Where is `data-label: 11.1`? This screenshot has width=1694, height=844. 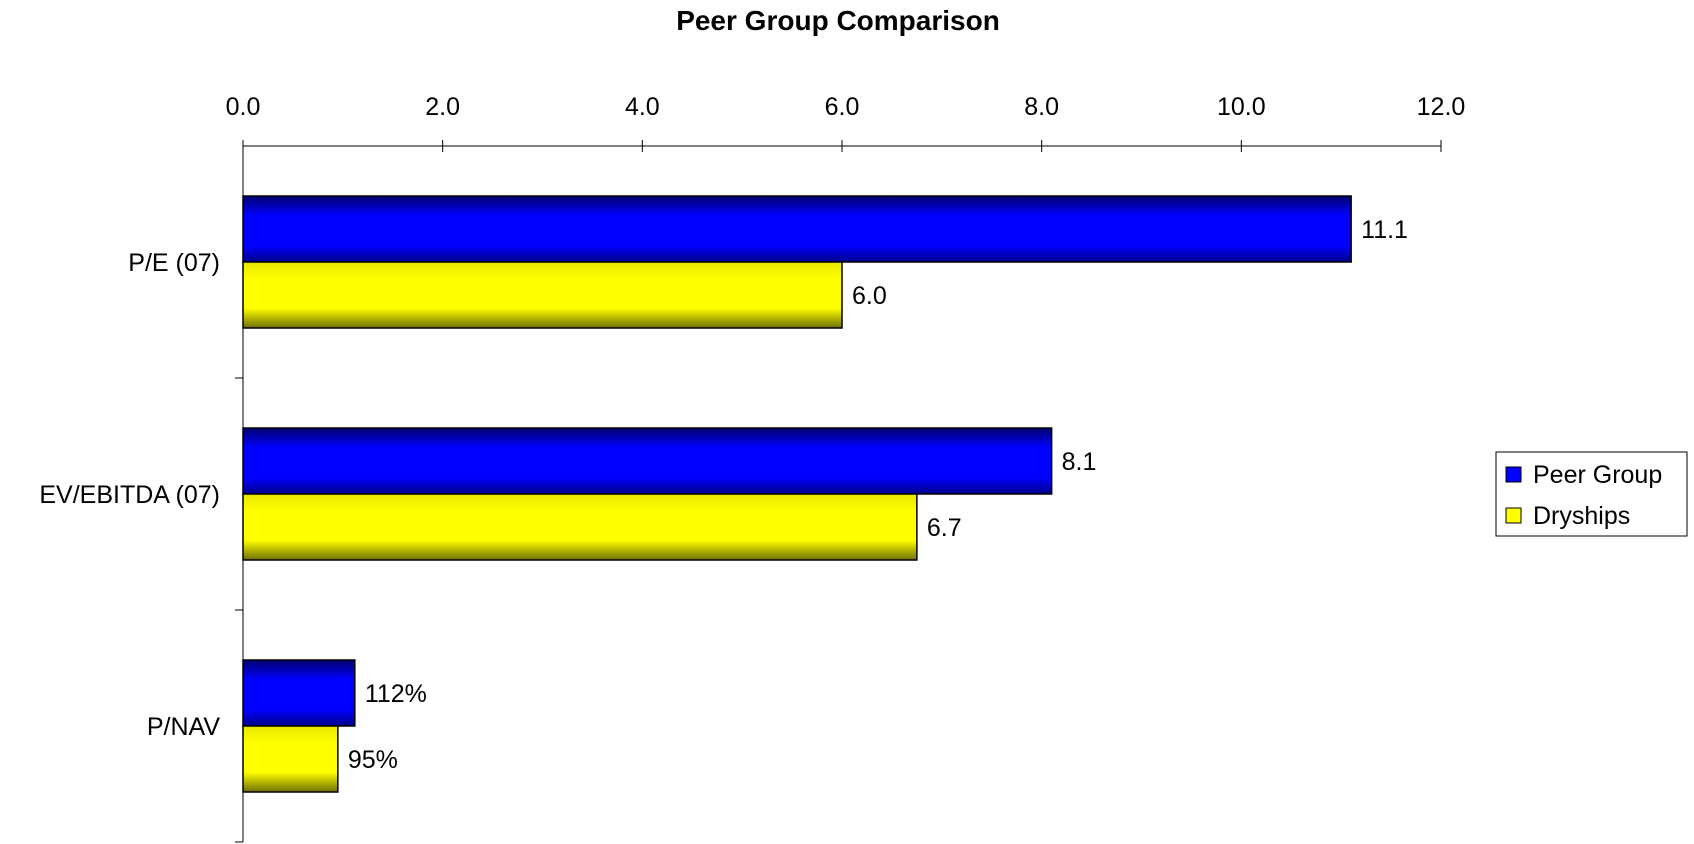
data-label: 11.1 is located at coordinates (1384, 230).